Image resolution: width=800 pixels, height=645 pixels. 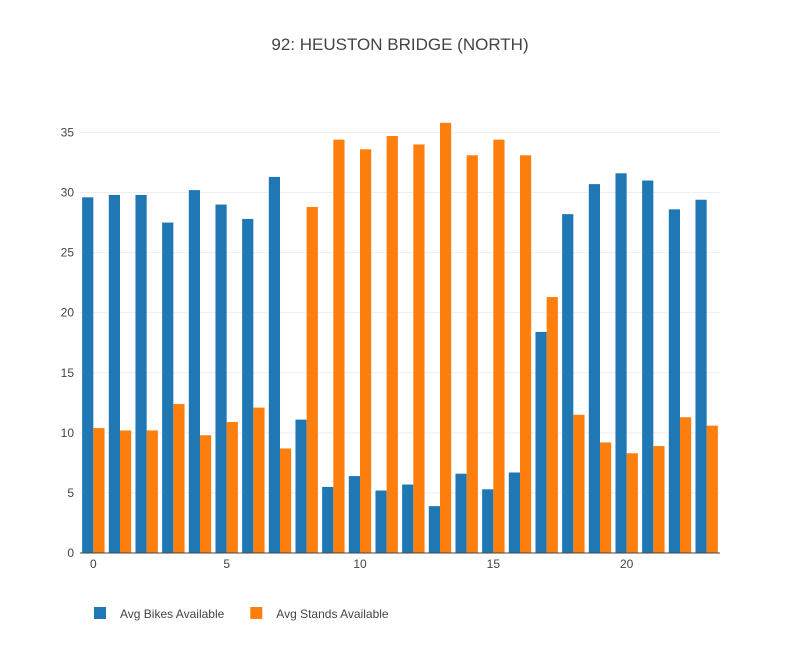 I want to click on x-tick-label: 10, so click(x=360, y=564).